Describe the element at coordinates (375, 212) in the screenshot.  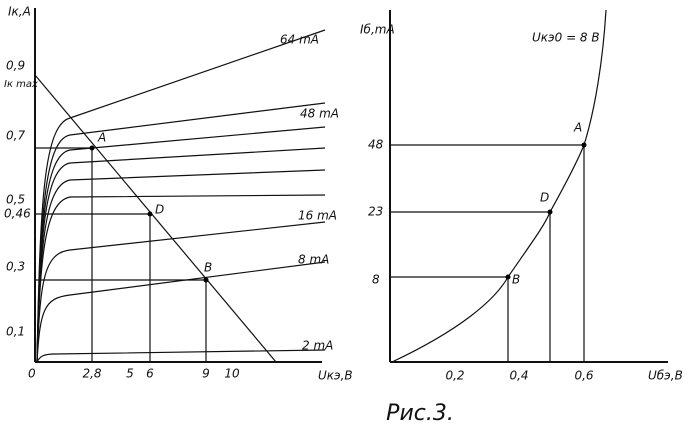
I see `y-tick: 23` at that location.